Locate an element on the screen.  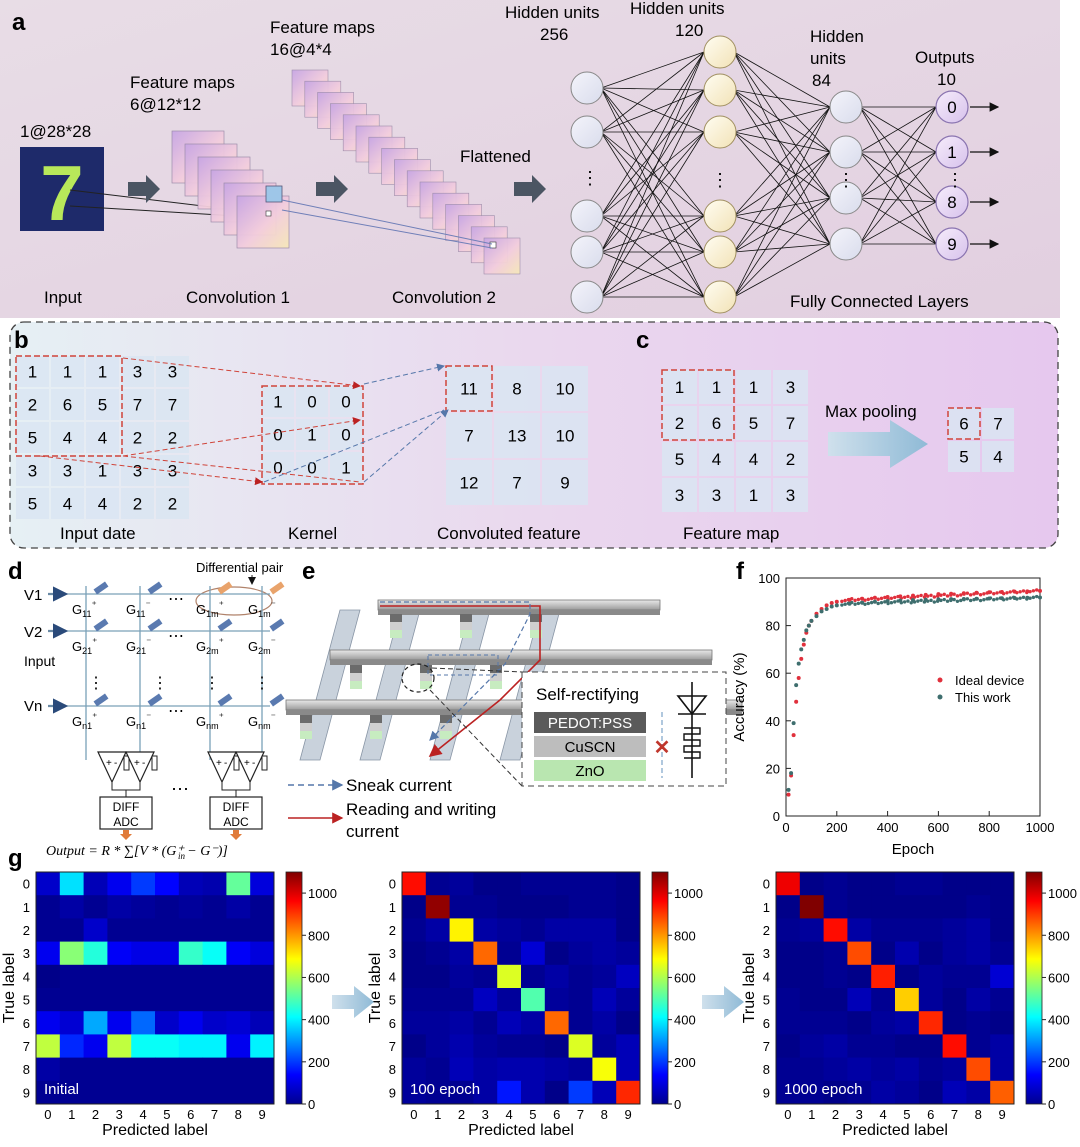
conv-connector is located at coordinates (406, 446).